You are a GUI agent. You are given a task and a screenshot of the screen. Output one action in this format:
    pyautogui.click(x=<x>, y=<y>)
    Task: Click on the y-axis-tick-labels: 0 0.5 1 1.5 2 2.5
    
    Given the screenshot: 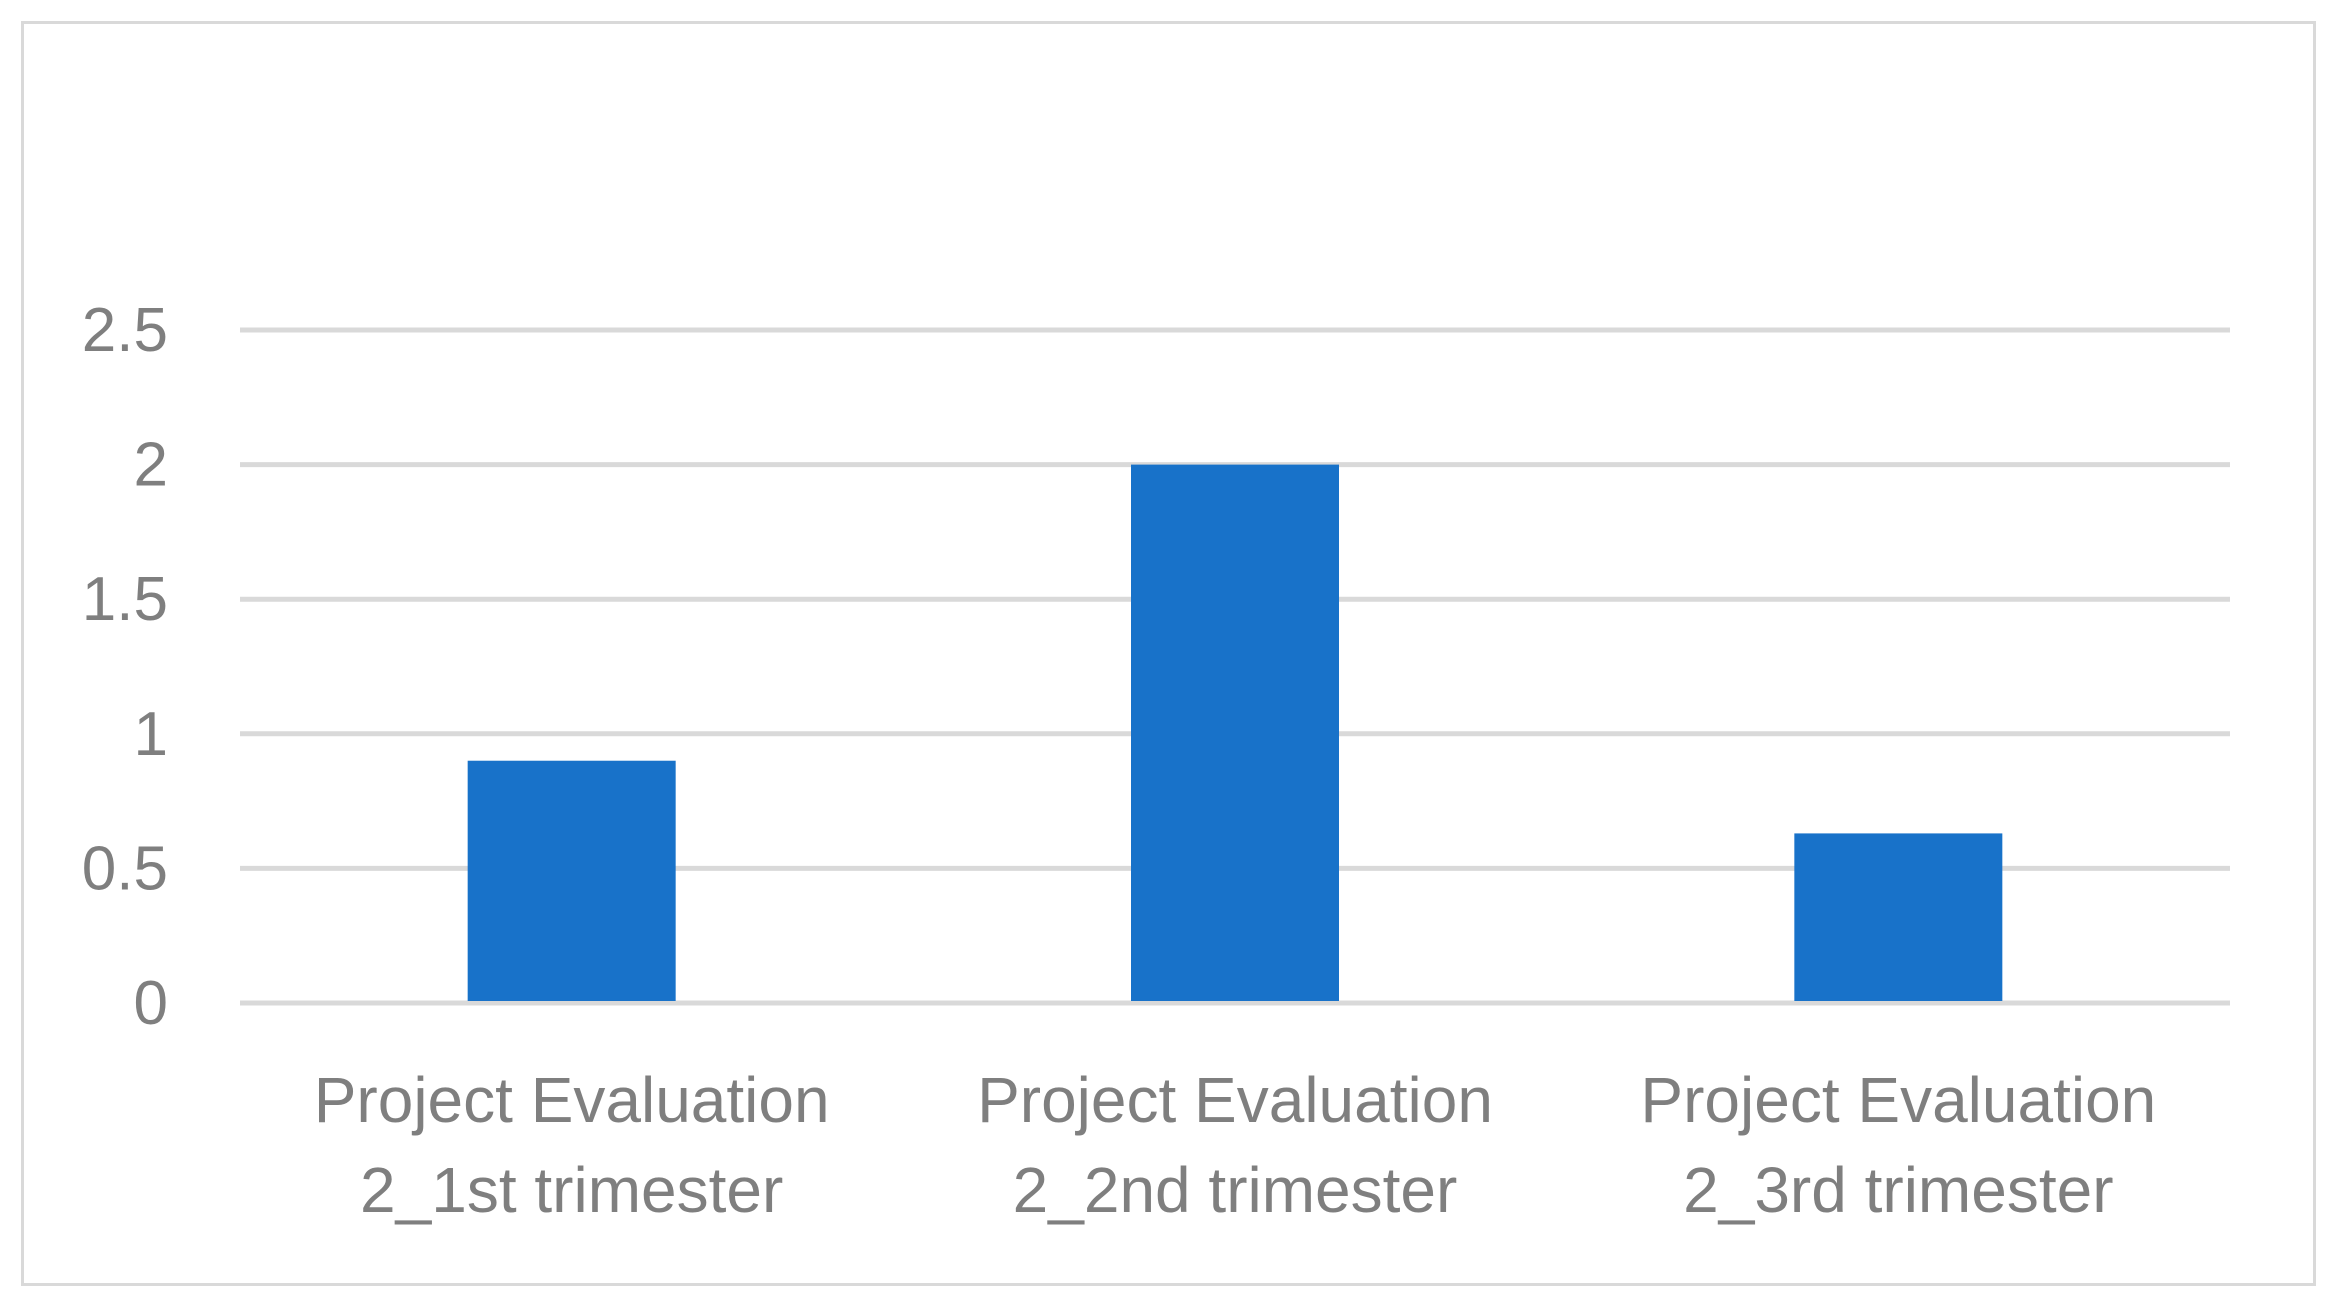 What is the action you would take?
    pyautogui.click(x=125, y=667)
    